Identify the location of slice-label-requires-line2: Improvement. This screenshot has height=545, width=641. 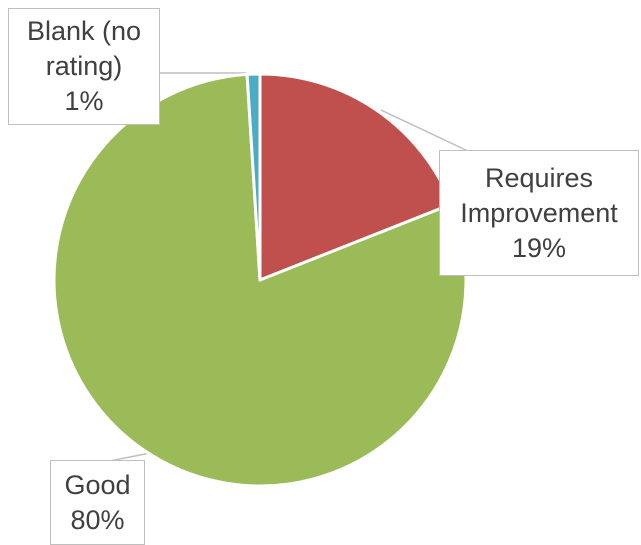
(539, 212).